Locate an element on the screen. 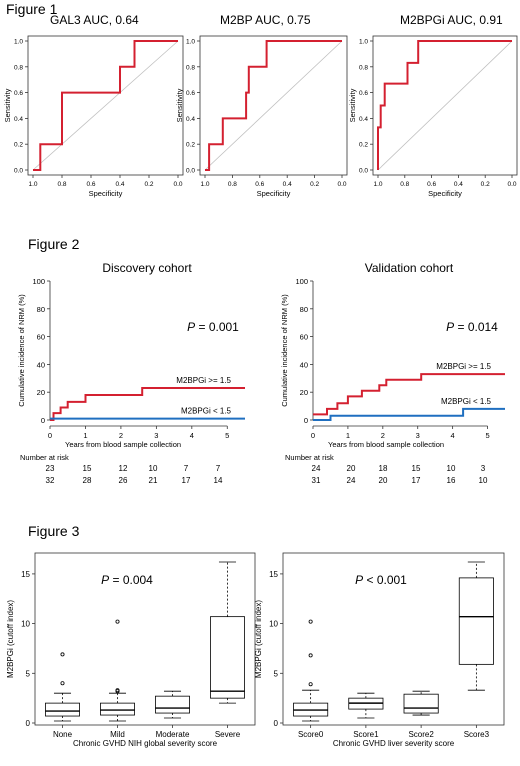  boxplot-category-label: Score3 is located at coordinates (477, 734).